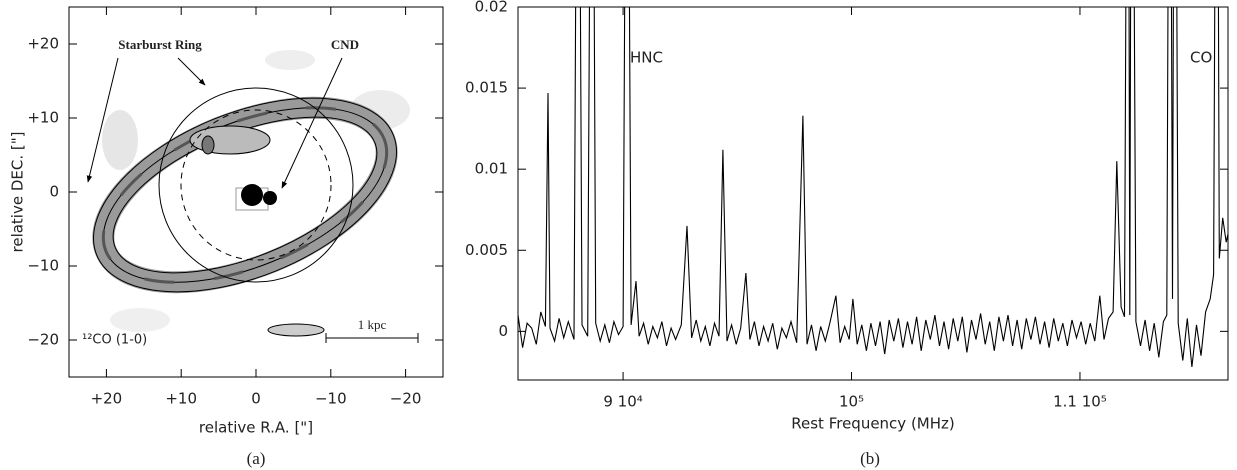 Image resolution: width=1237 pixels, height=470 pixels. Describe the element at coordinates (256, 458) in the screenshot. I see `caption: (a)` at that location.